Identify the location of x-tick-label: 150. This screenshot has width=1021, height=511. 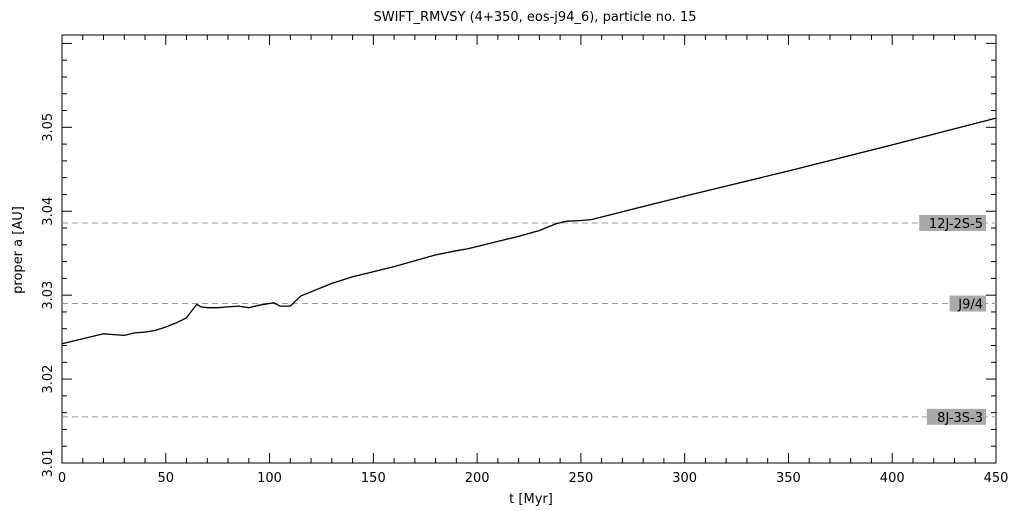
(373, 478).